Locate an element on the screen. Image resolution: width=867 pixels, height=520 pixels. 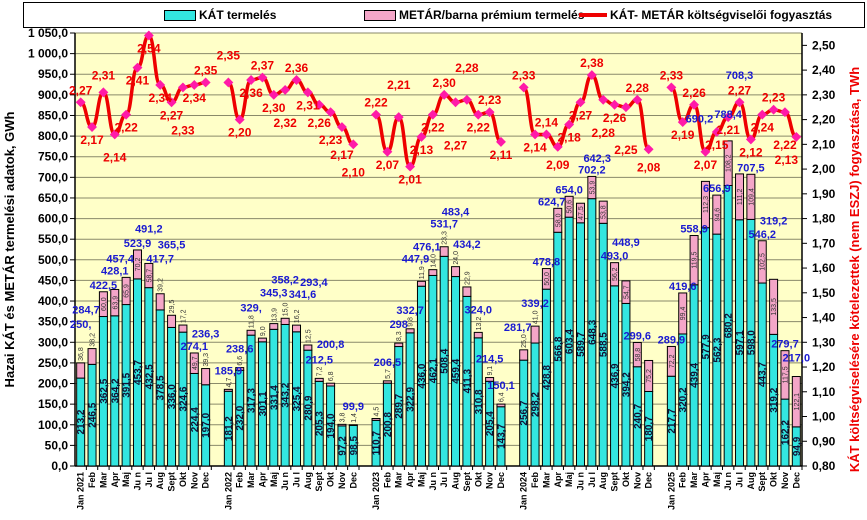
y-tick-label: 200,0 is located at coordinates (53, 384).